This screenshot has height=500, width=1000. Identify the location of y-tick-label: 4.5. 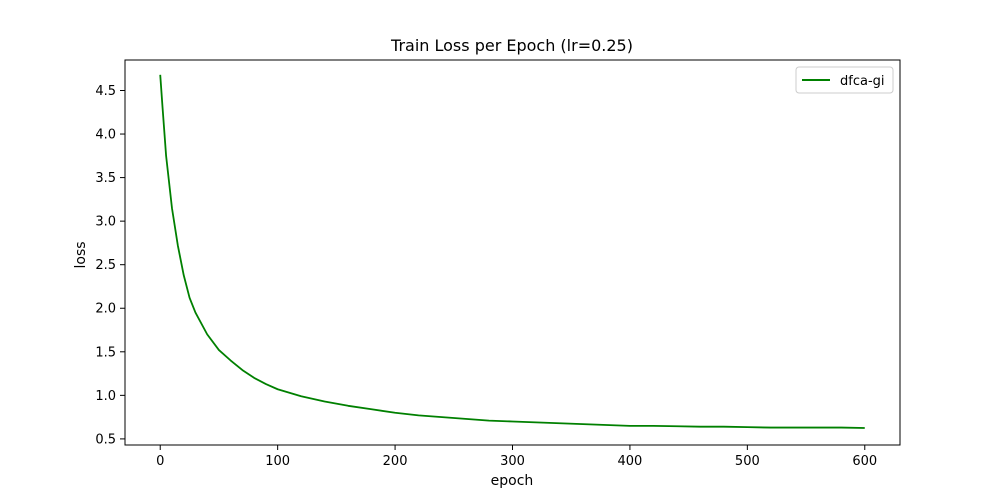
(105, 91).